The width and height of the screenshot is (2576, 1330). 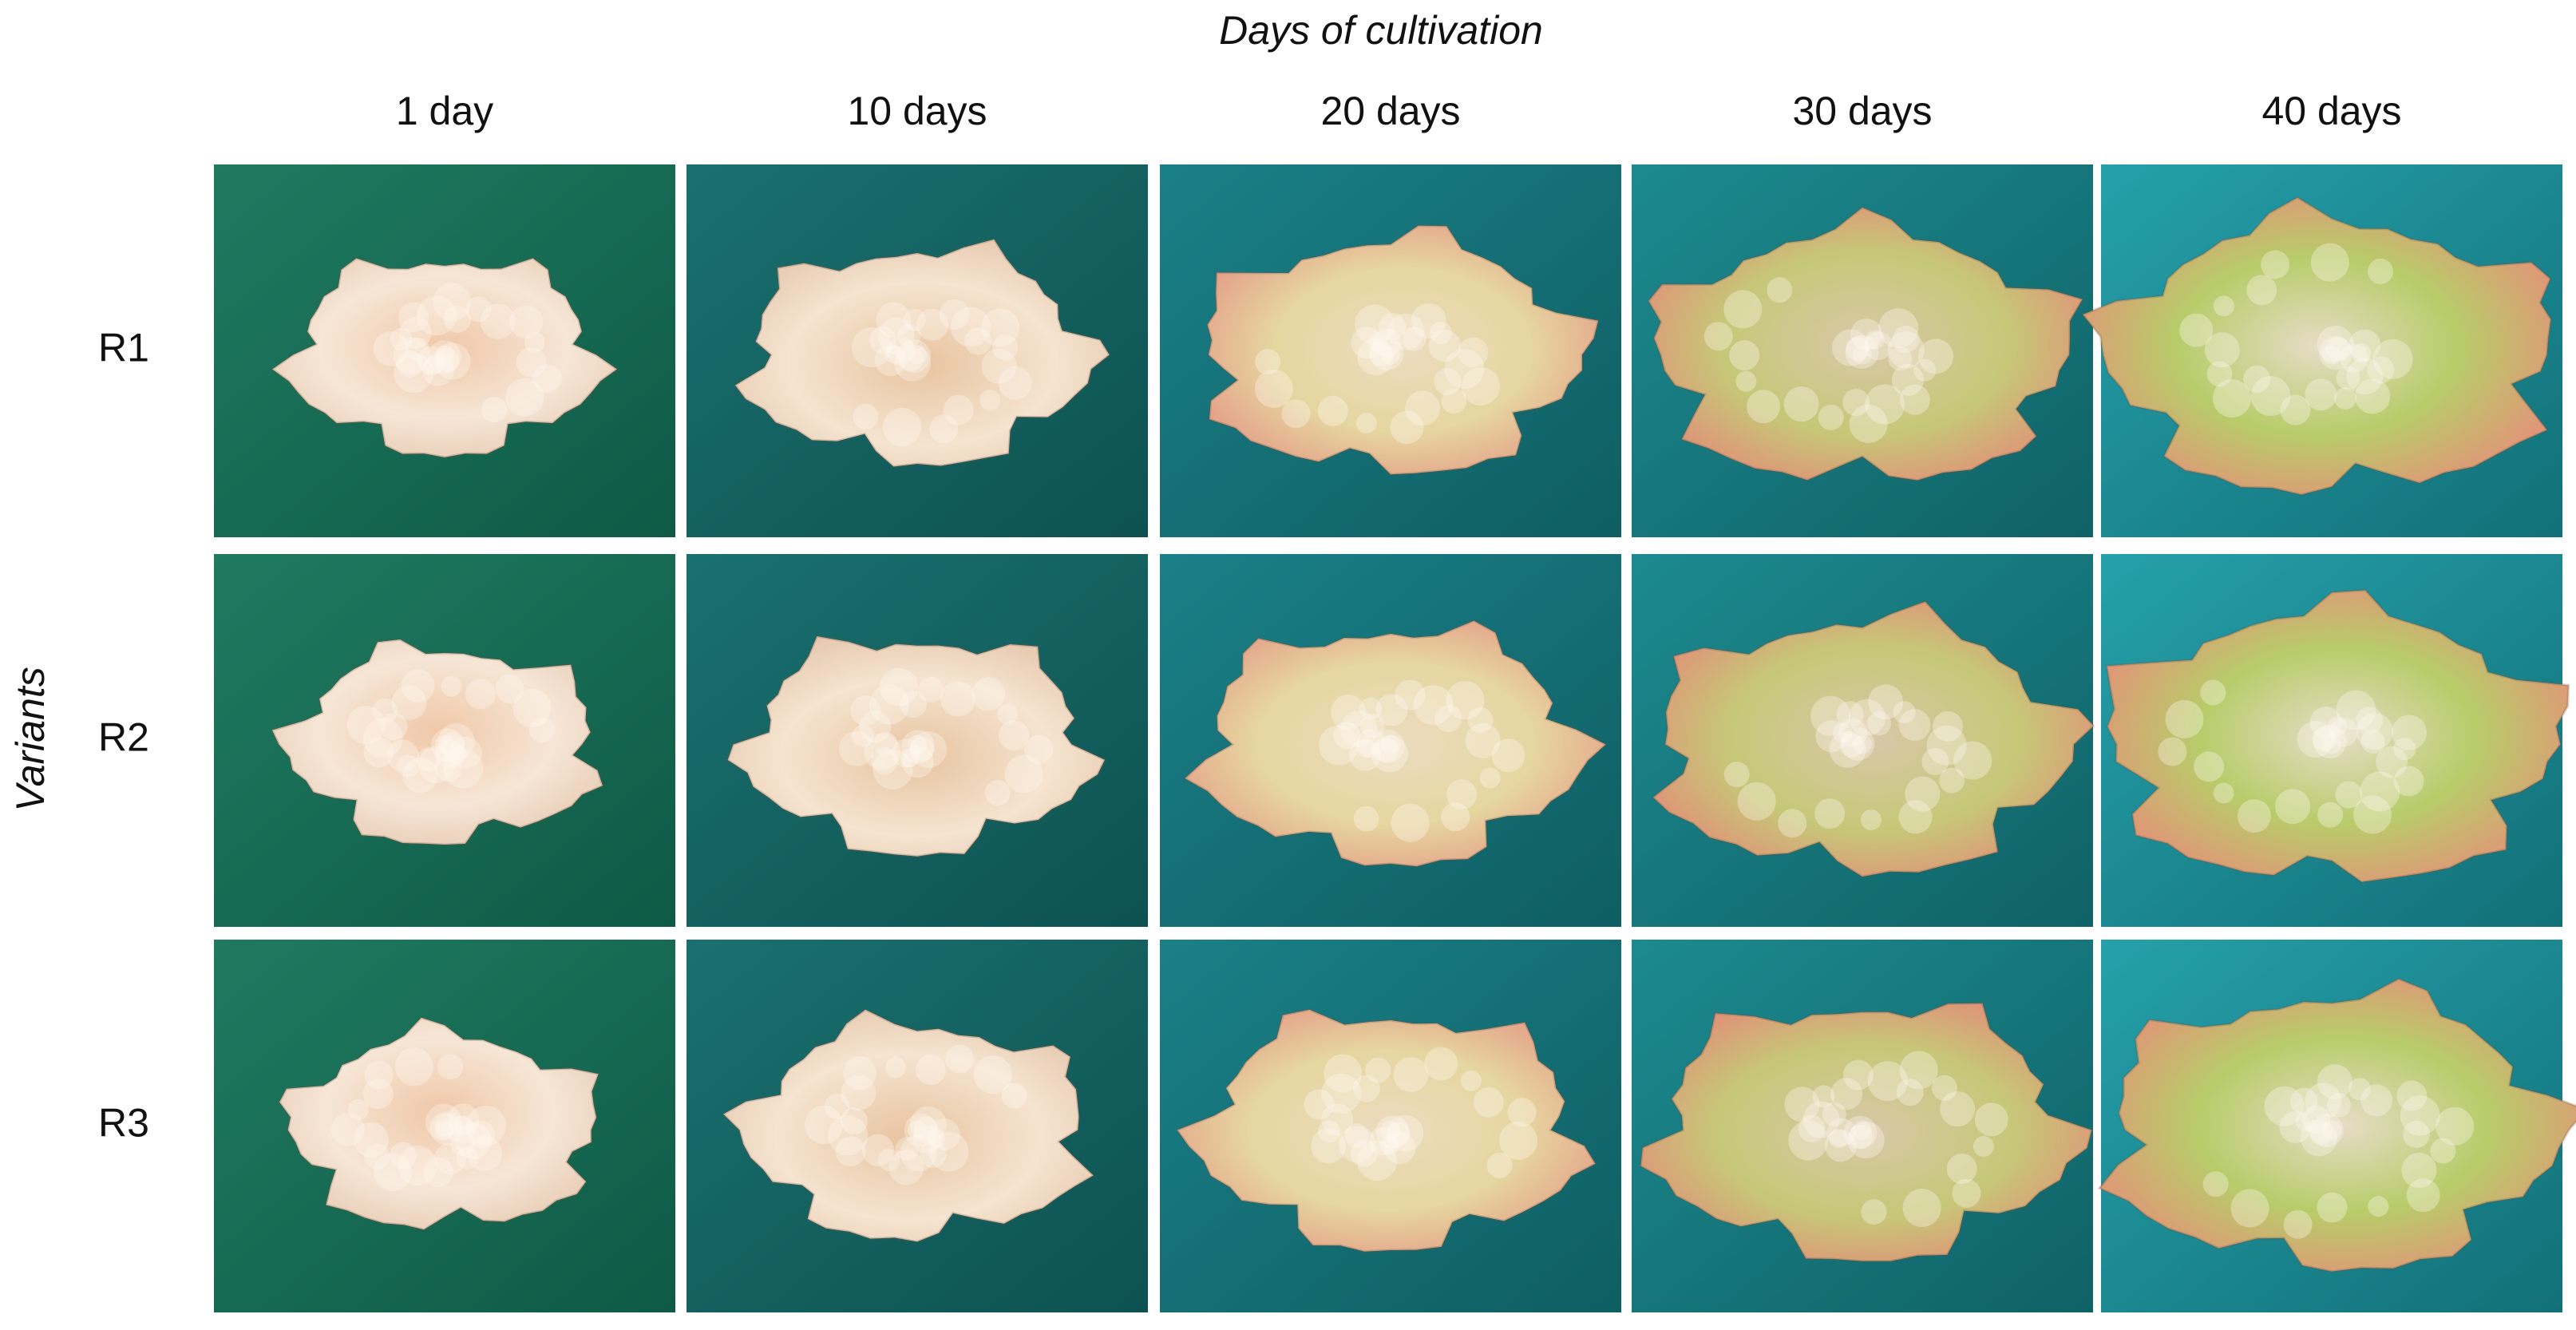 What do you see at coordinates (124, 348) in the screenshot?
I see `row-label: R1` at bounding box center [124, 348].